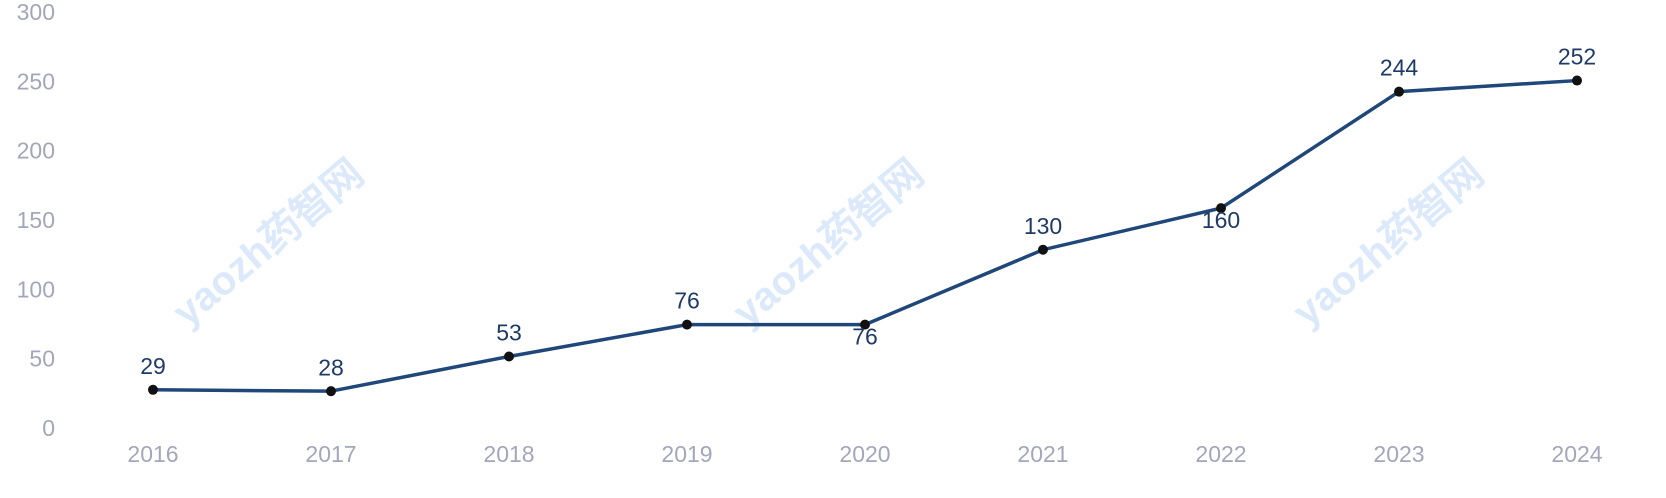 Image resolution: width=1666 pixels, height=498 pixels. What do you see at coordinates (153, 366) in the screenshot?
I see `value-label: 29` at bounding box center [153, 366].